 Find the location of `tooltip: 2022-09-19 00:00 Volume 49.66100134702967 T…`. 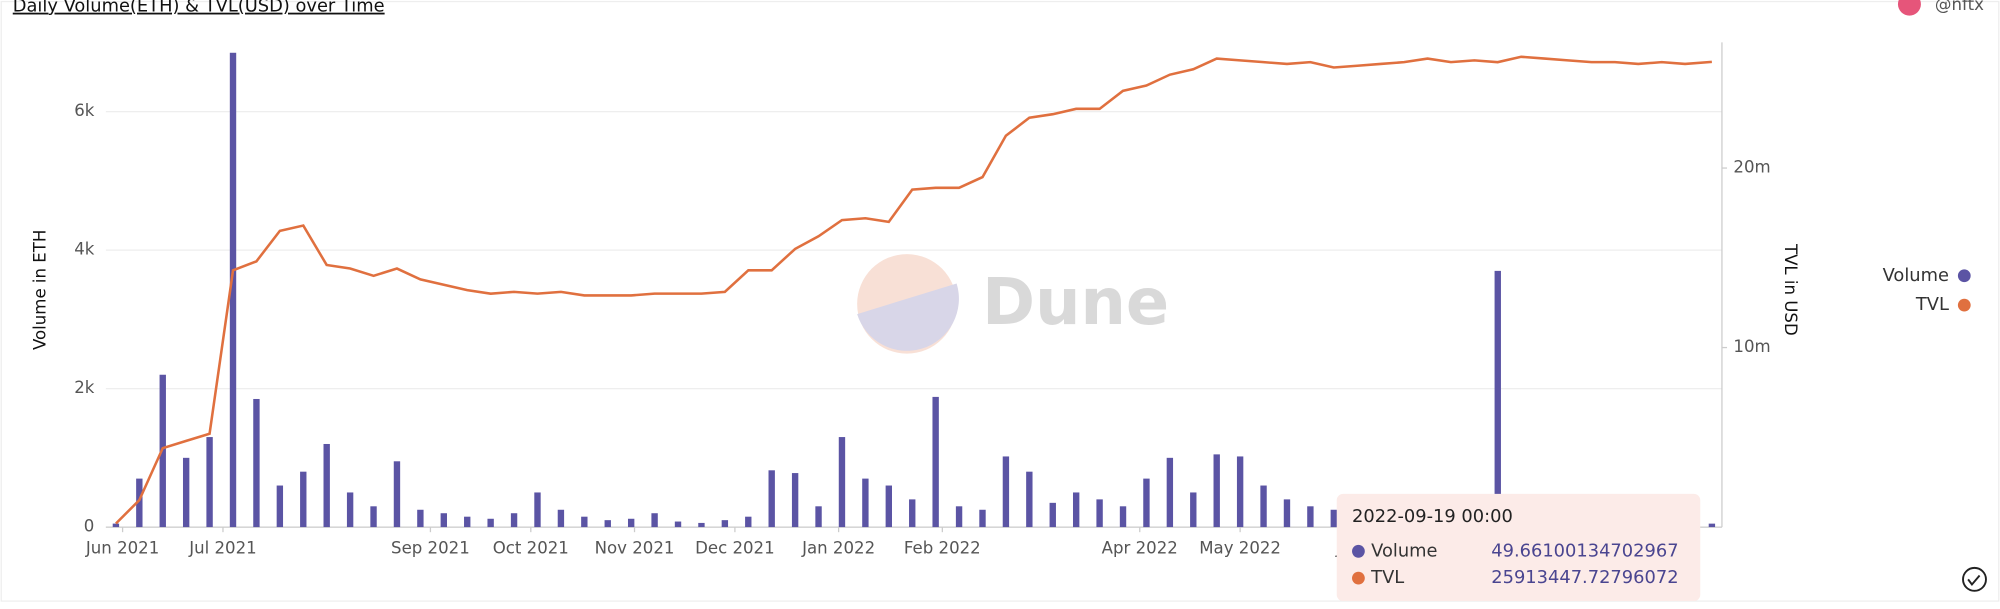

tooltip: 2022-09-19 00:00 Volume 49.66100134702967 T… is located at coordinates (1518, 547).